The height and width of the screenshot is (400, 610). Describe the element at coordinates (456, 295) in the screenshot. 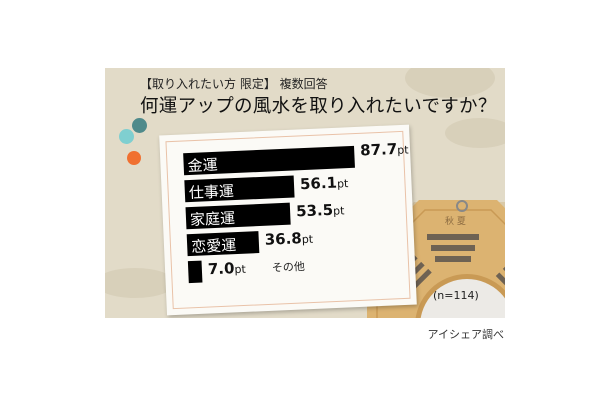

I see `sample-size: (n=114)` at that location.